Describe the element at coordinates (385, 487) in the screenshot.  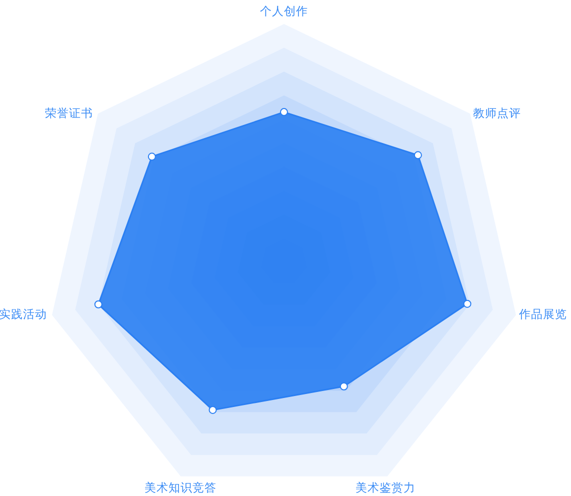
I see `spoke-label: 美术鉴赏力` at that location.